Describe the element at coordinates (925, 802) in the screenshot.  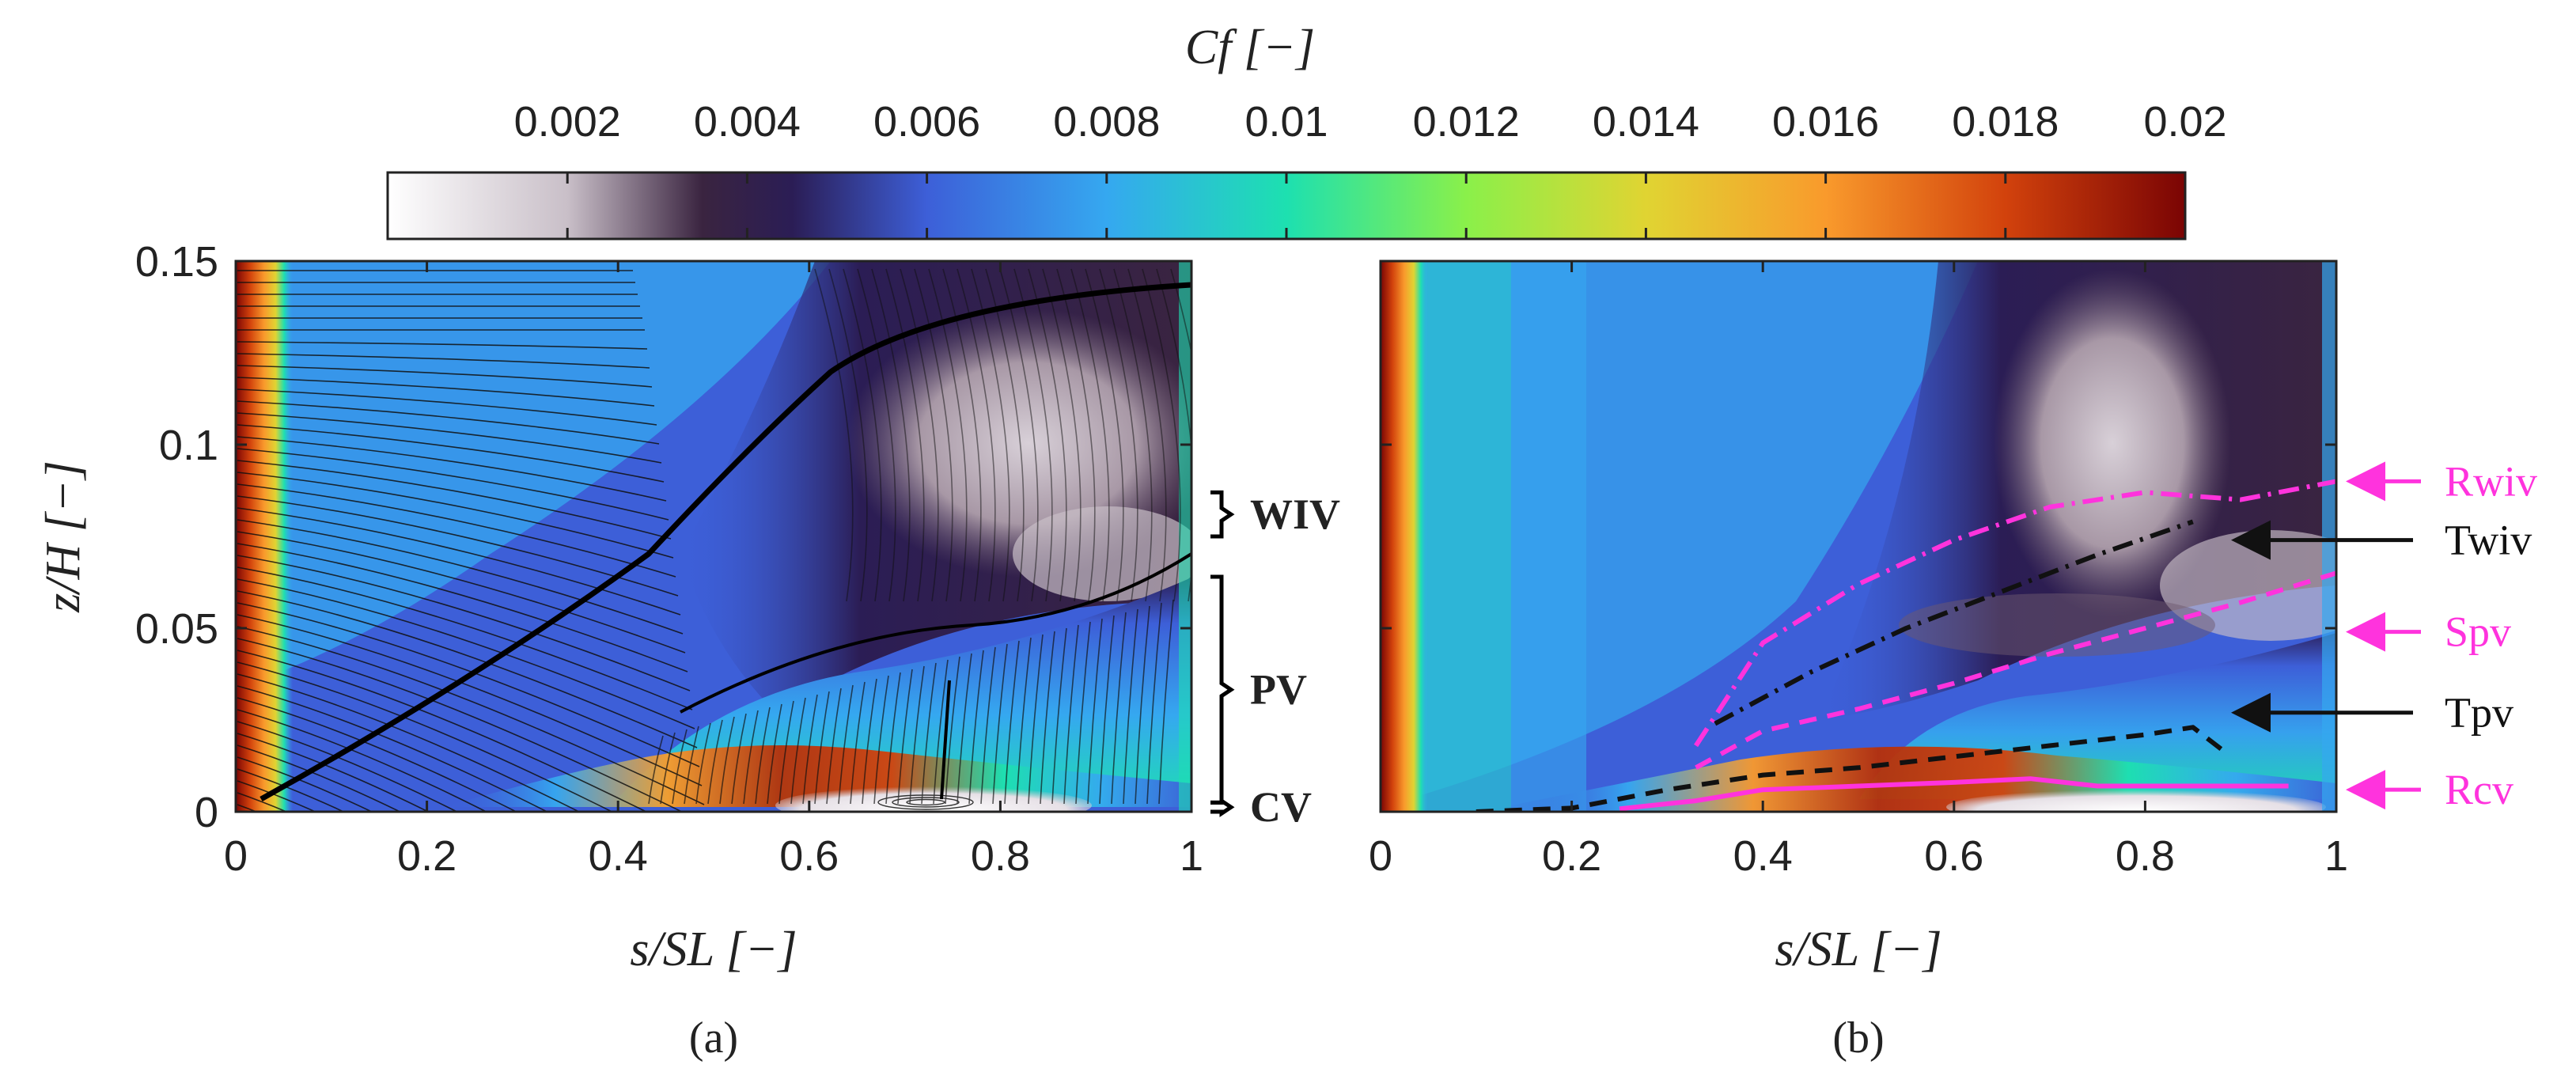
I see `panel-a-cv-focus` at that location.